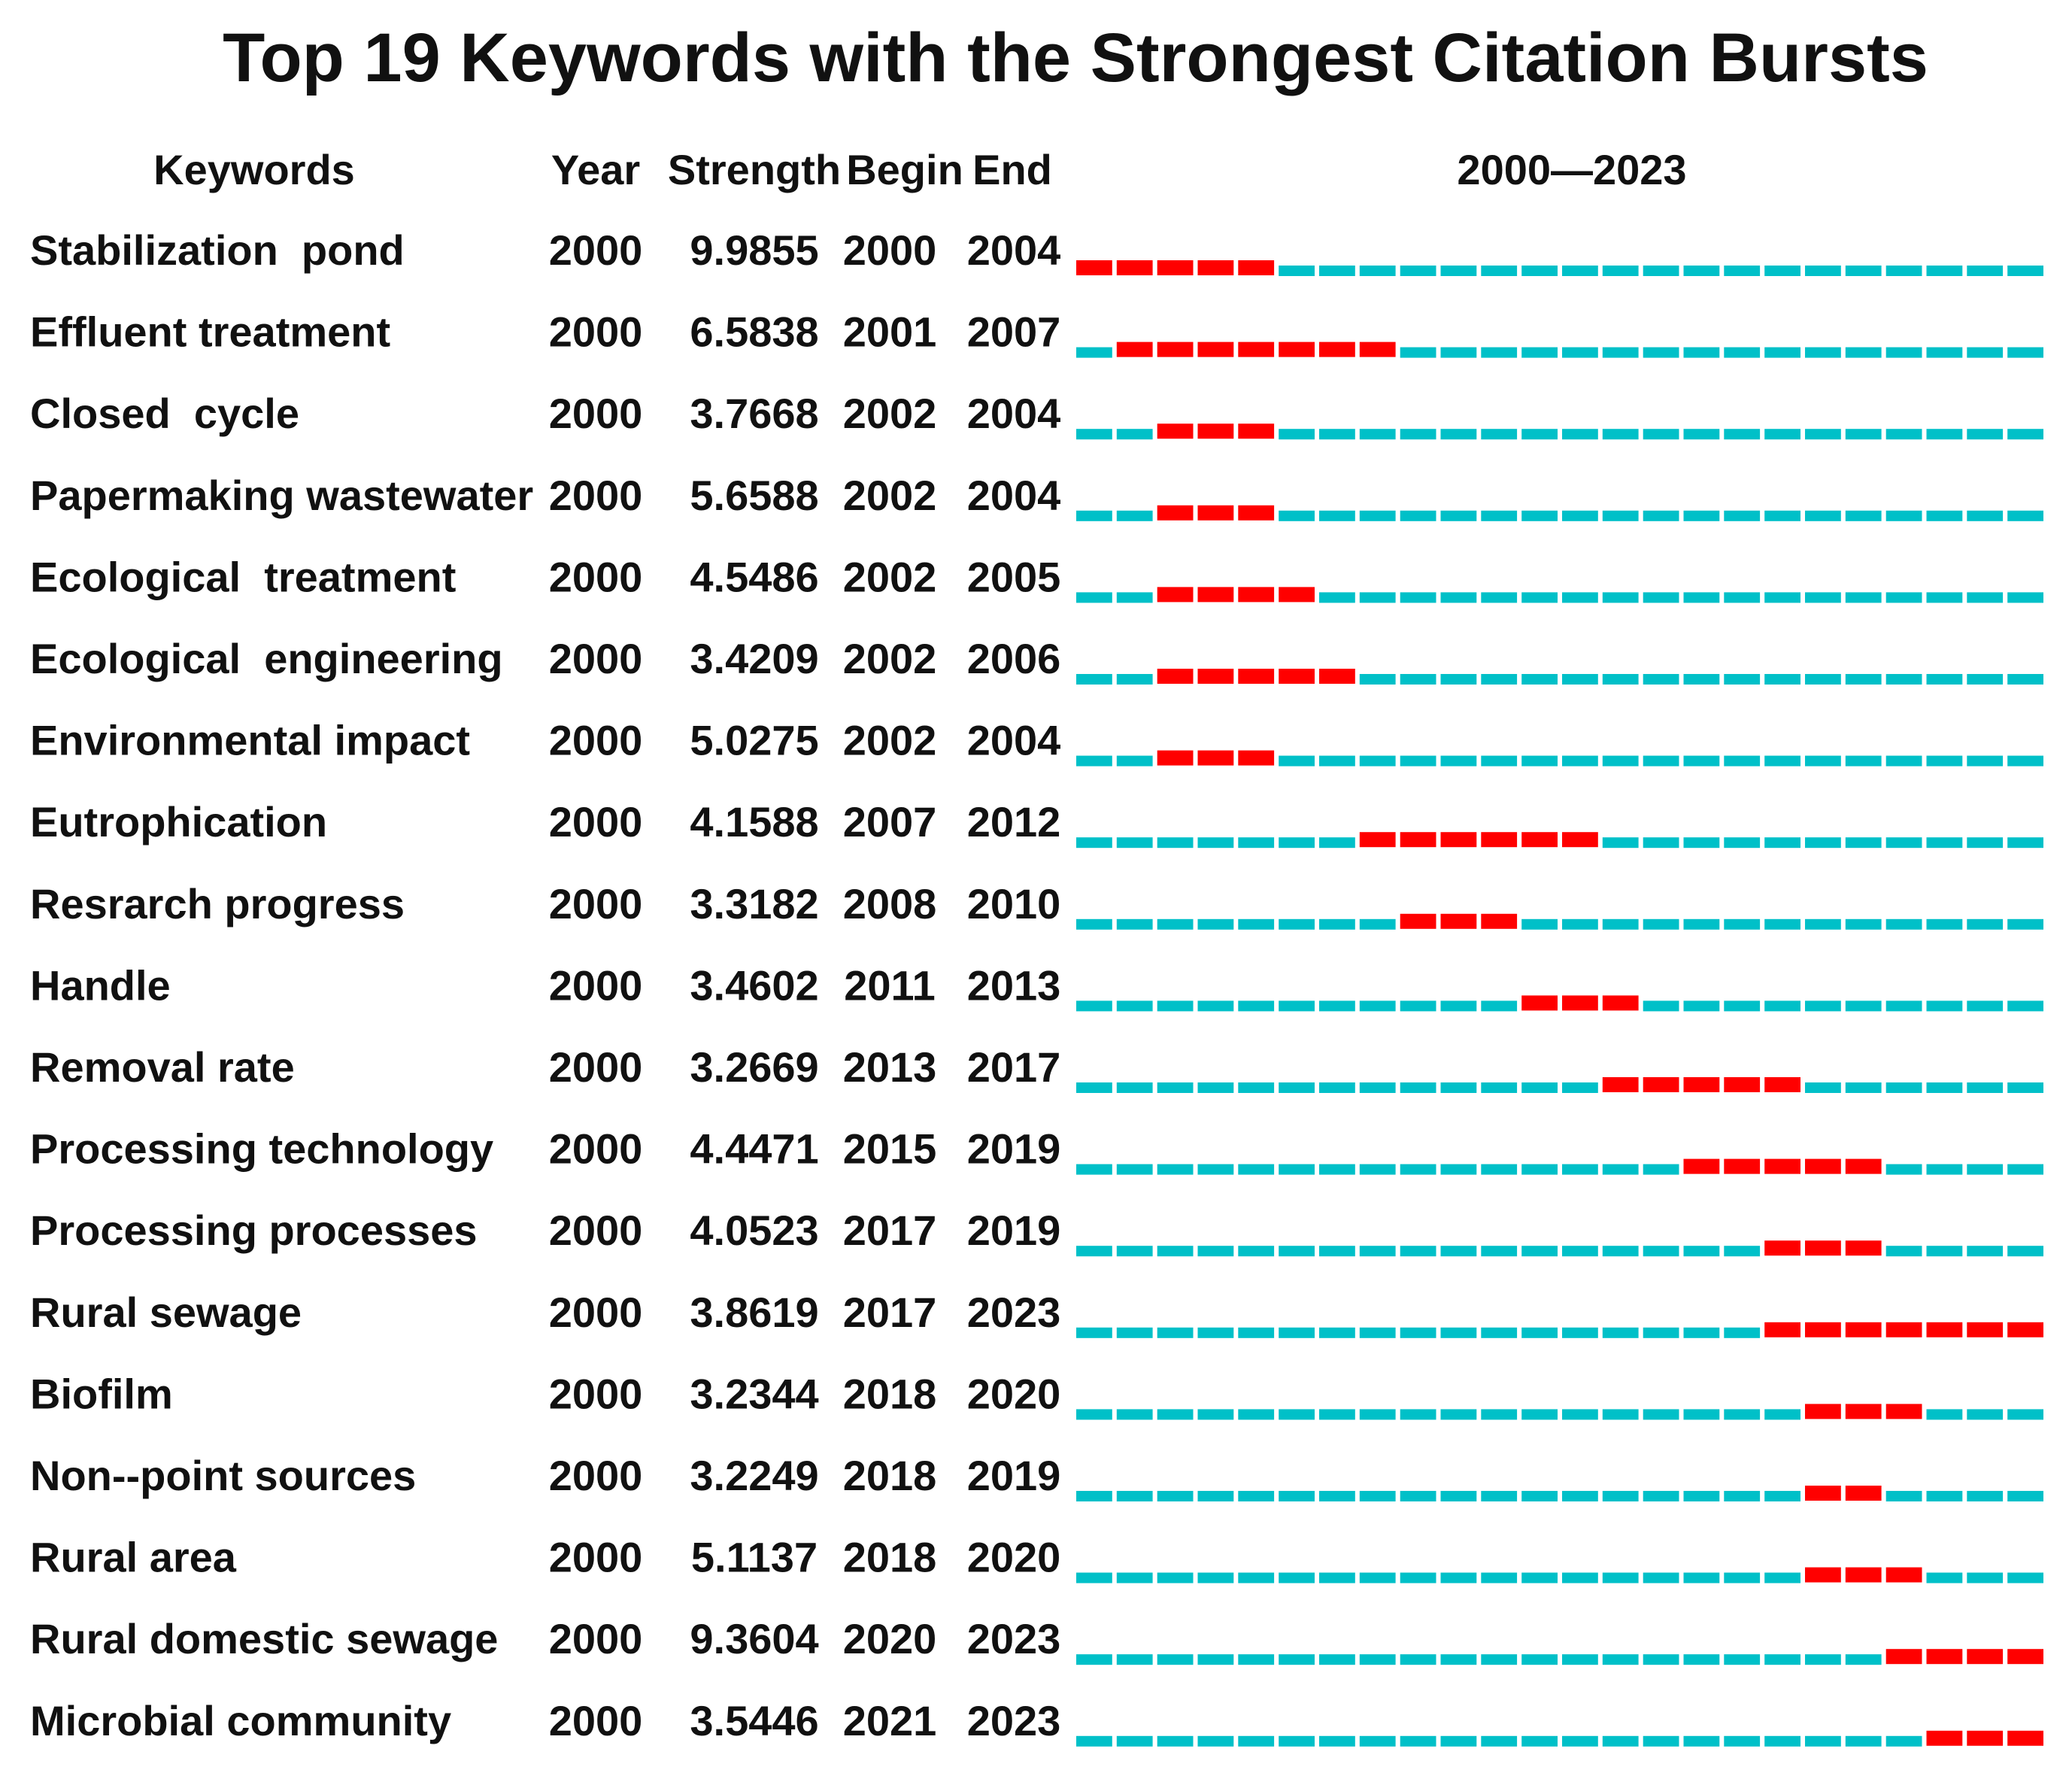  I want to click on table-row: Papermaking wastewater 2000 5.6588 2002 2004, so click(1036, 496).